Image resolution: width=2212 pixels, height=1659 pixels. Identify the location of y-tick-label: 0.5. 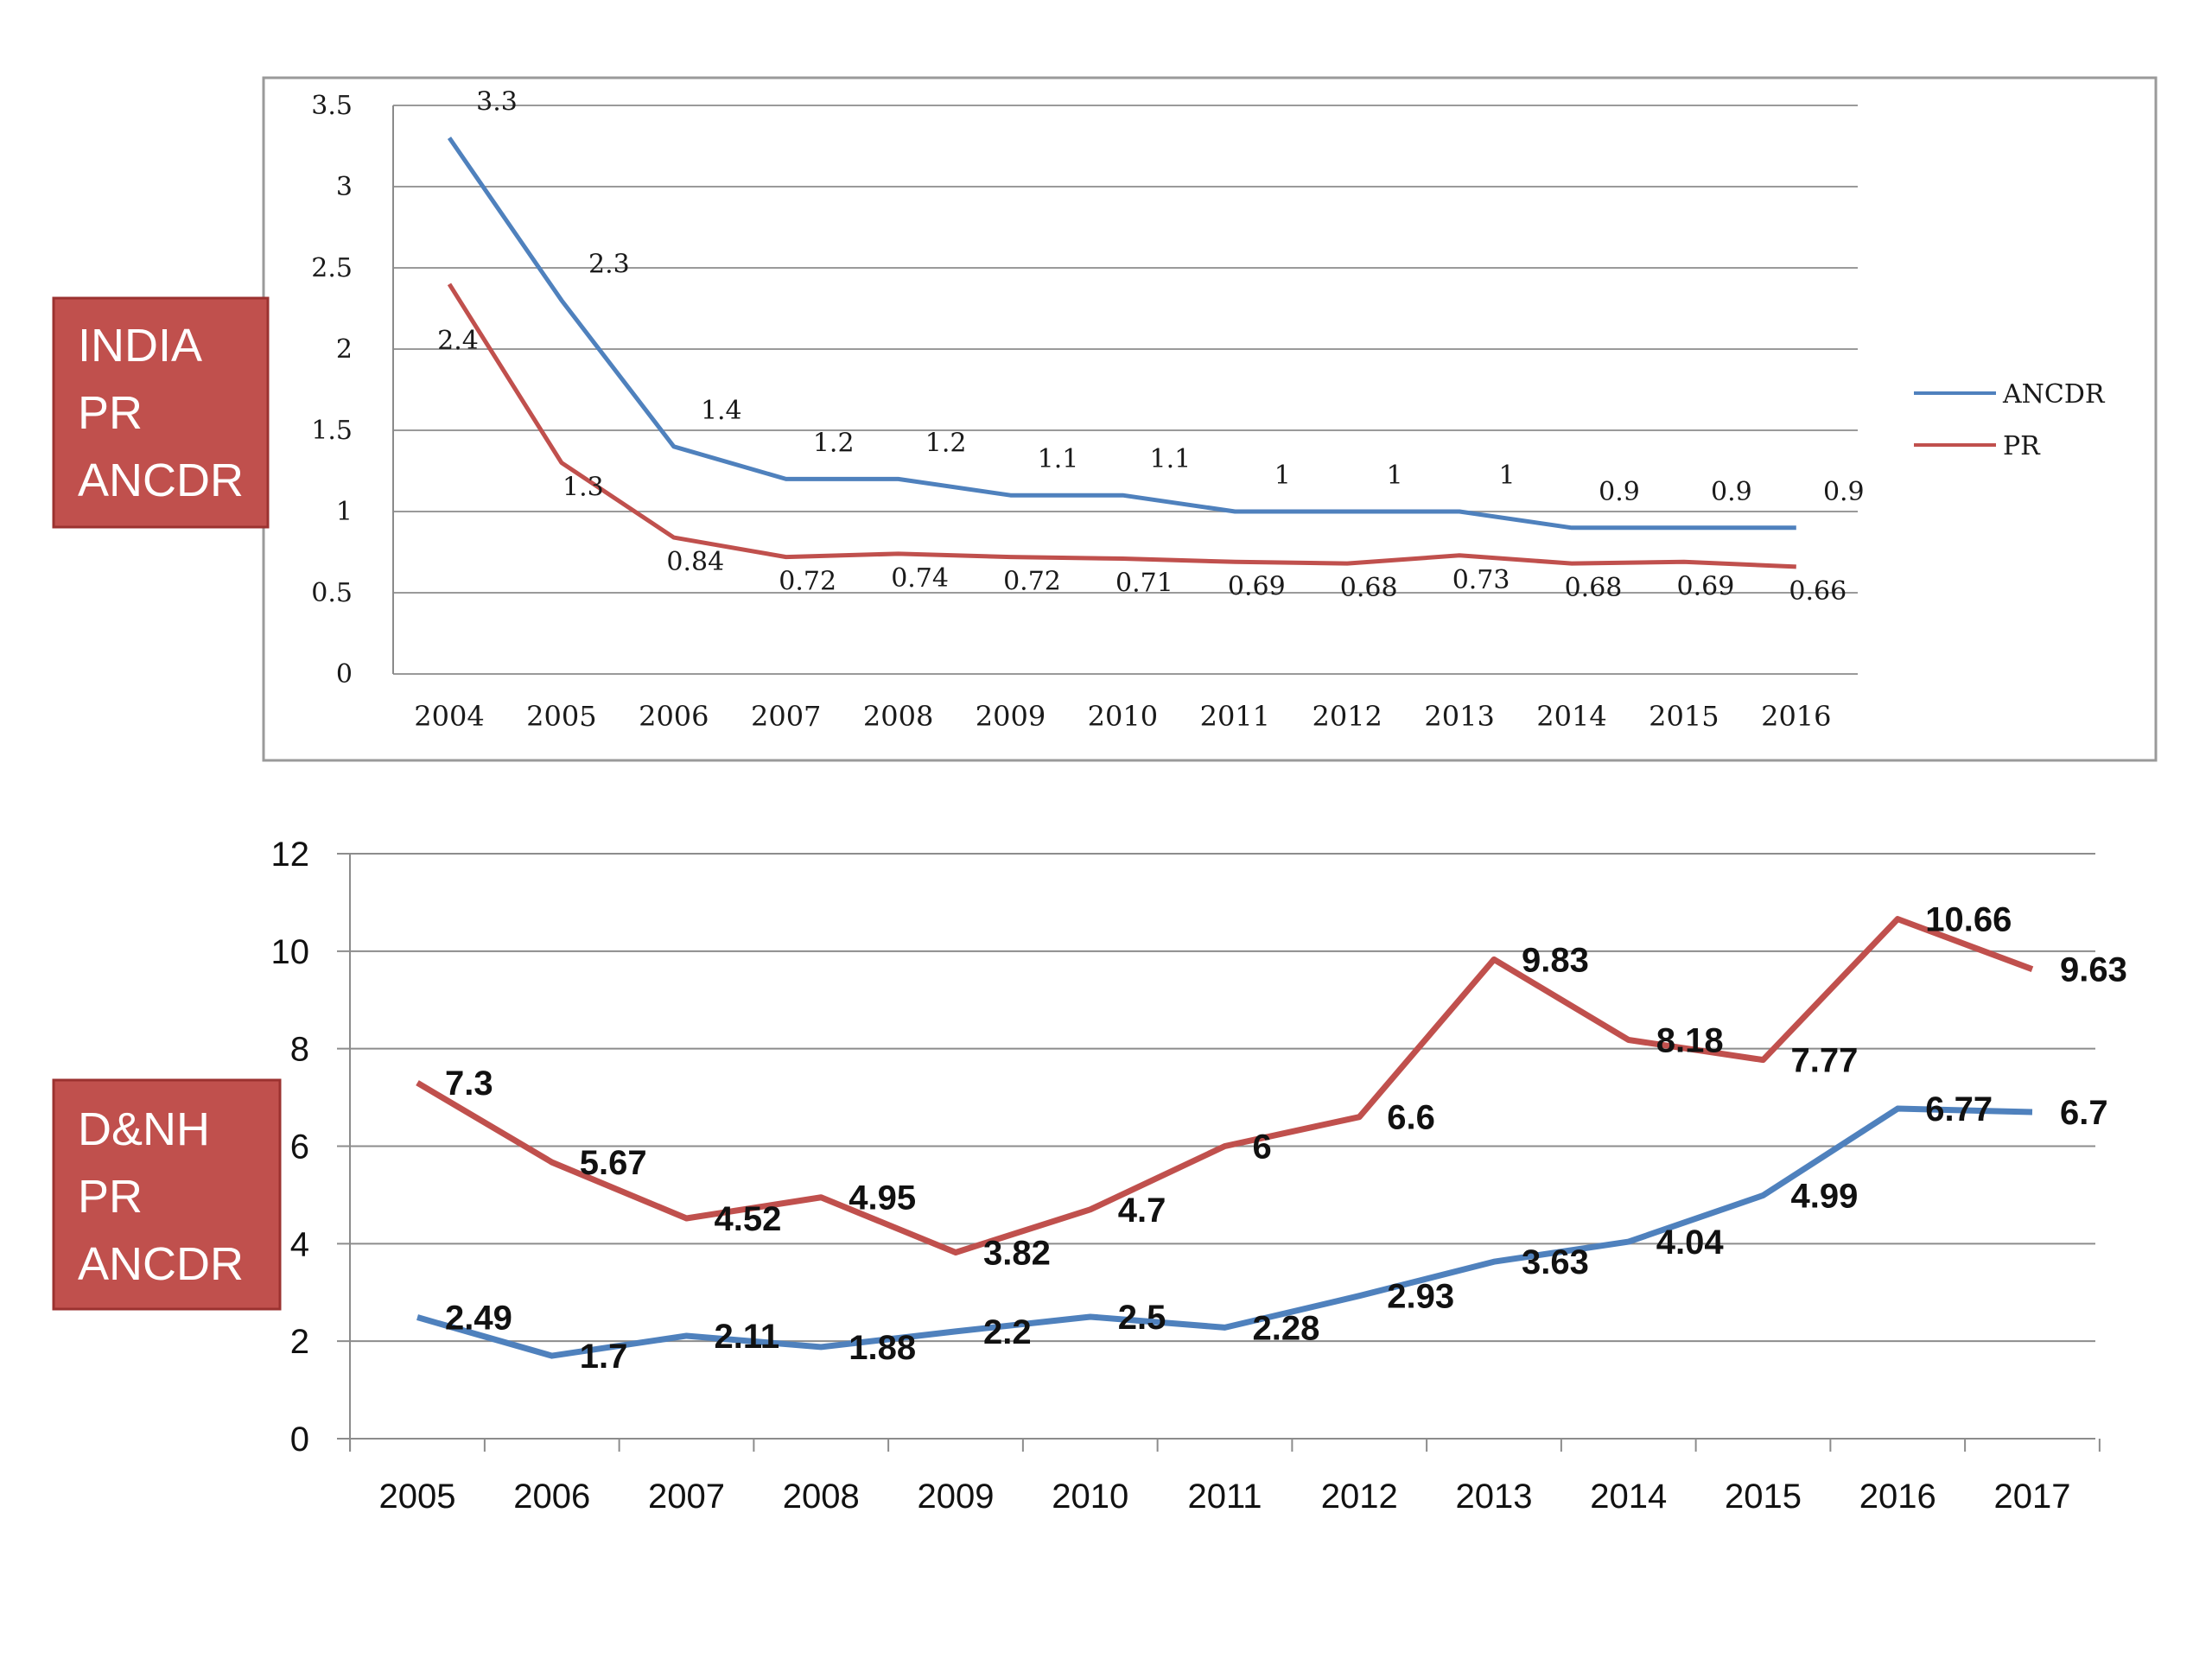
(332, 593).